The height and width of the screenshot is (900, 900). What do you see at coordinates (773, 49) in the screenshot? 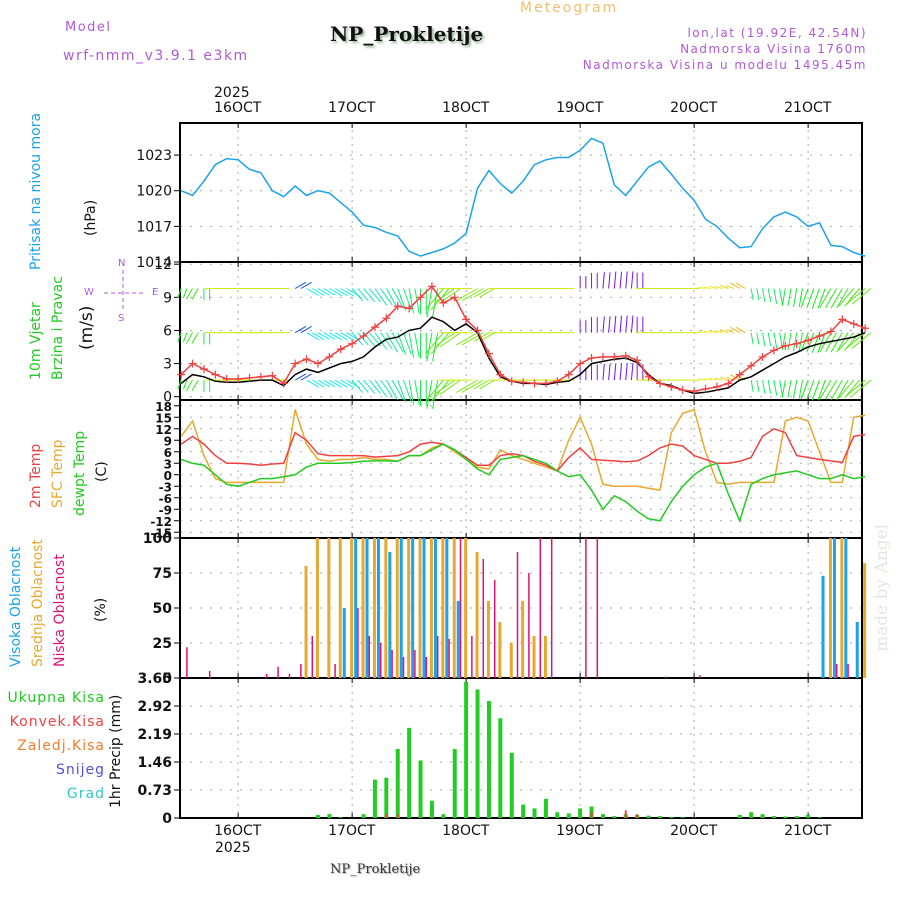
I see `station-elevation: Nadmorska Visina 1760m` at bounding box center [773, 49].